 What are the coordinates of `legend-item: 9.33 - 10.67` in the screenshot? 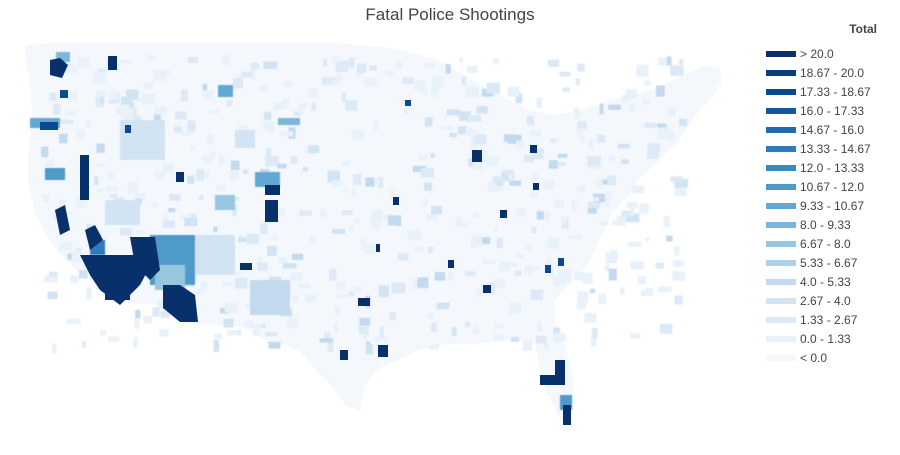 It's located at (815, 205).